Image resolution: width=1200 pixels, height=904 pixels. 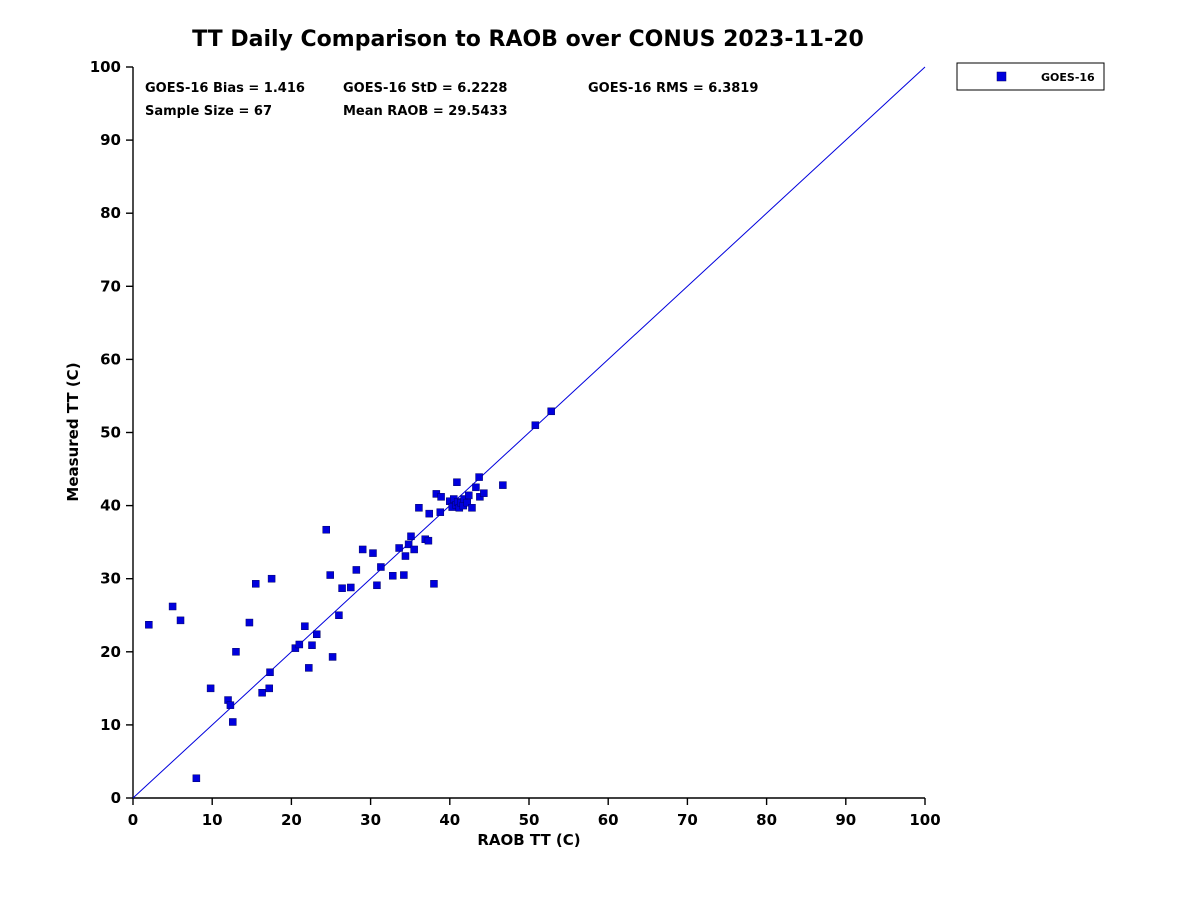 I want to click on stat-bias: GOES-16 Bias = 1.416, so click(x=225, y=88).